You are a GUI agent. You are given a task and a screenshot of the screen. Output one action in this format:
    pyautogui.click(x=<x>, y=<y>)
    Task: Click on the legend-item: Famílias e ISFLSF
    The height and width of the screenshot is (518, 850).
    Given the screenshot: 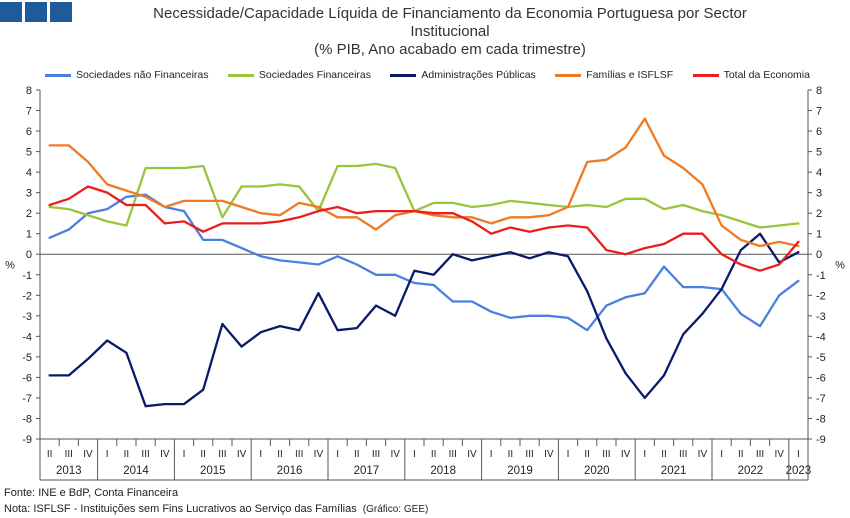 What is the action you would take?
    pyautogui.click(x=614, y=75)
    